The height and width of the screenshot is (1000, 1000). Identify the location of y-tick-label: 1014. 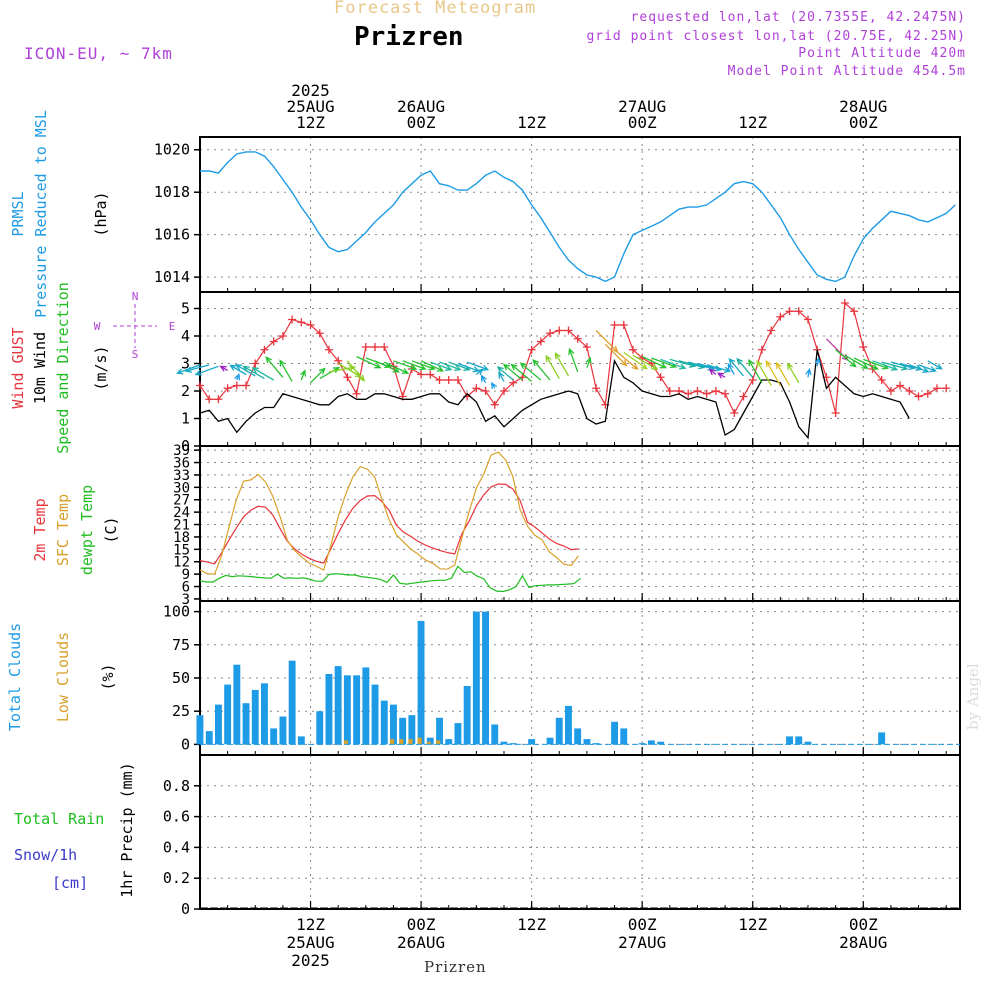
(172, 277).